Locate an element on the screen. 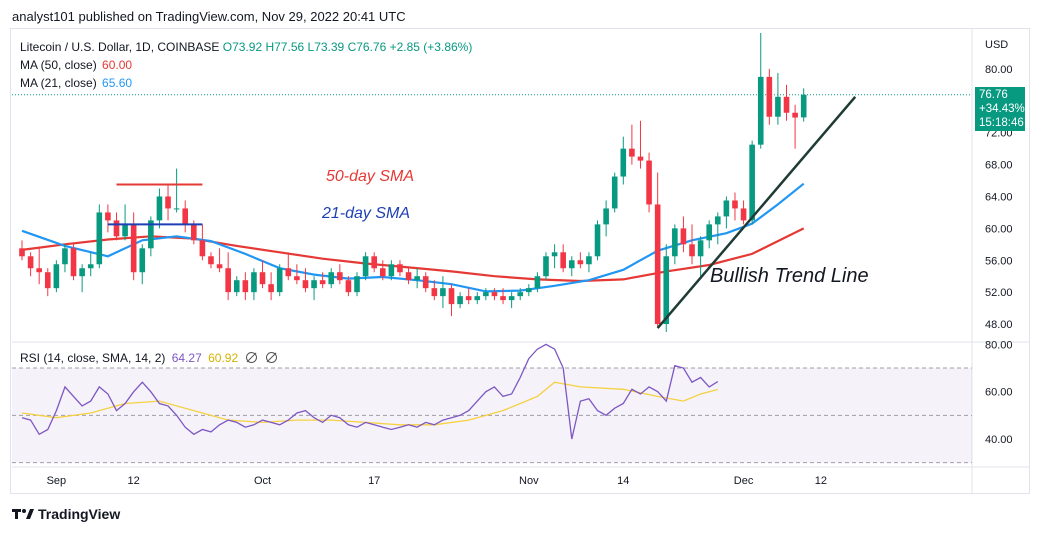 The height and width of the screenshot is (533, 1052). price-tick-label: 68.00 is located at coordinates (999, 166).